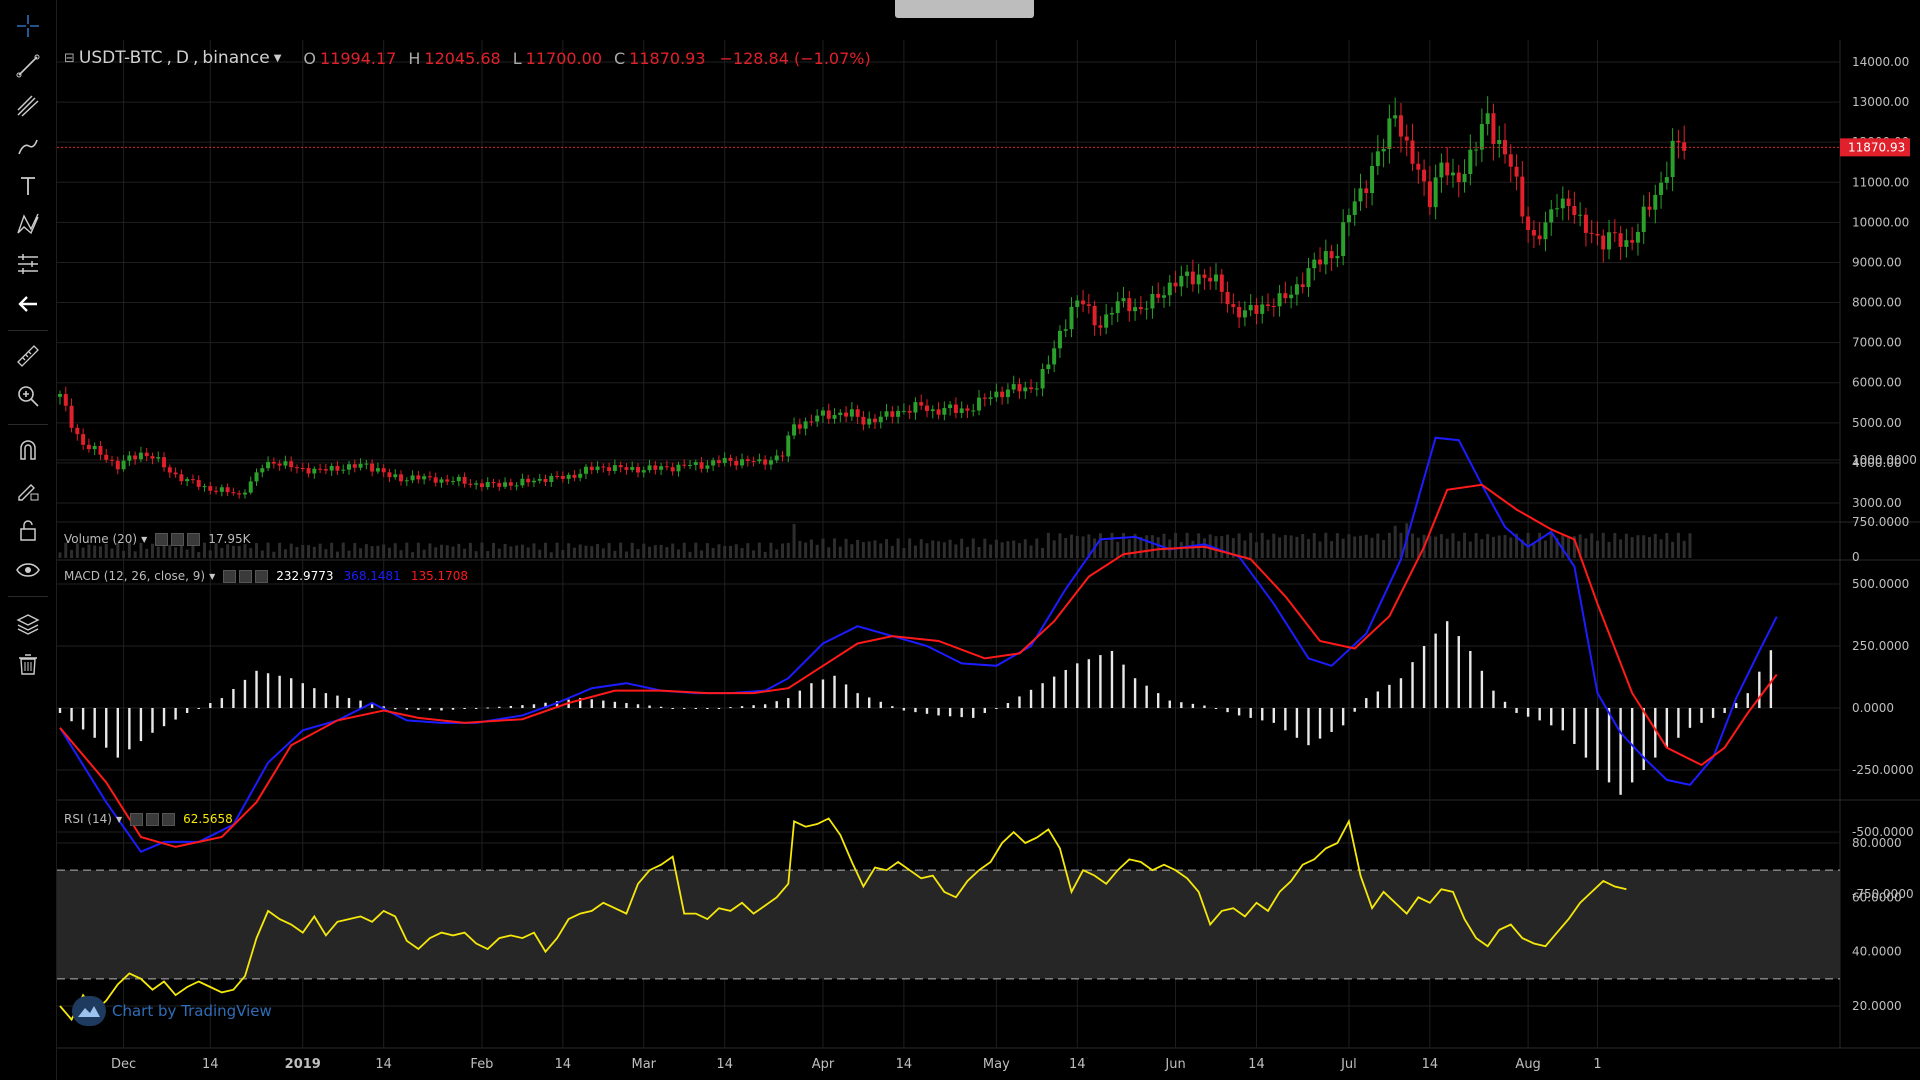  What do you see at coordinates (28, 66) in the screenshot?
I see `trend-line-icon` at bounding box center [28, 66].